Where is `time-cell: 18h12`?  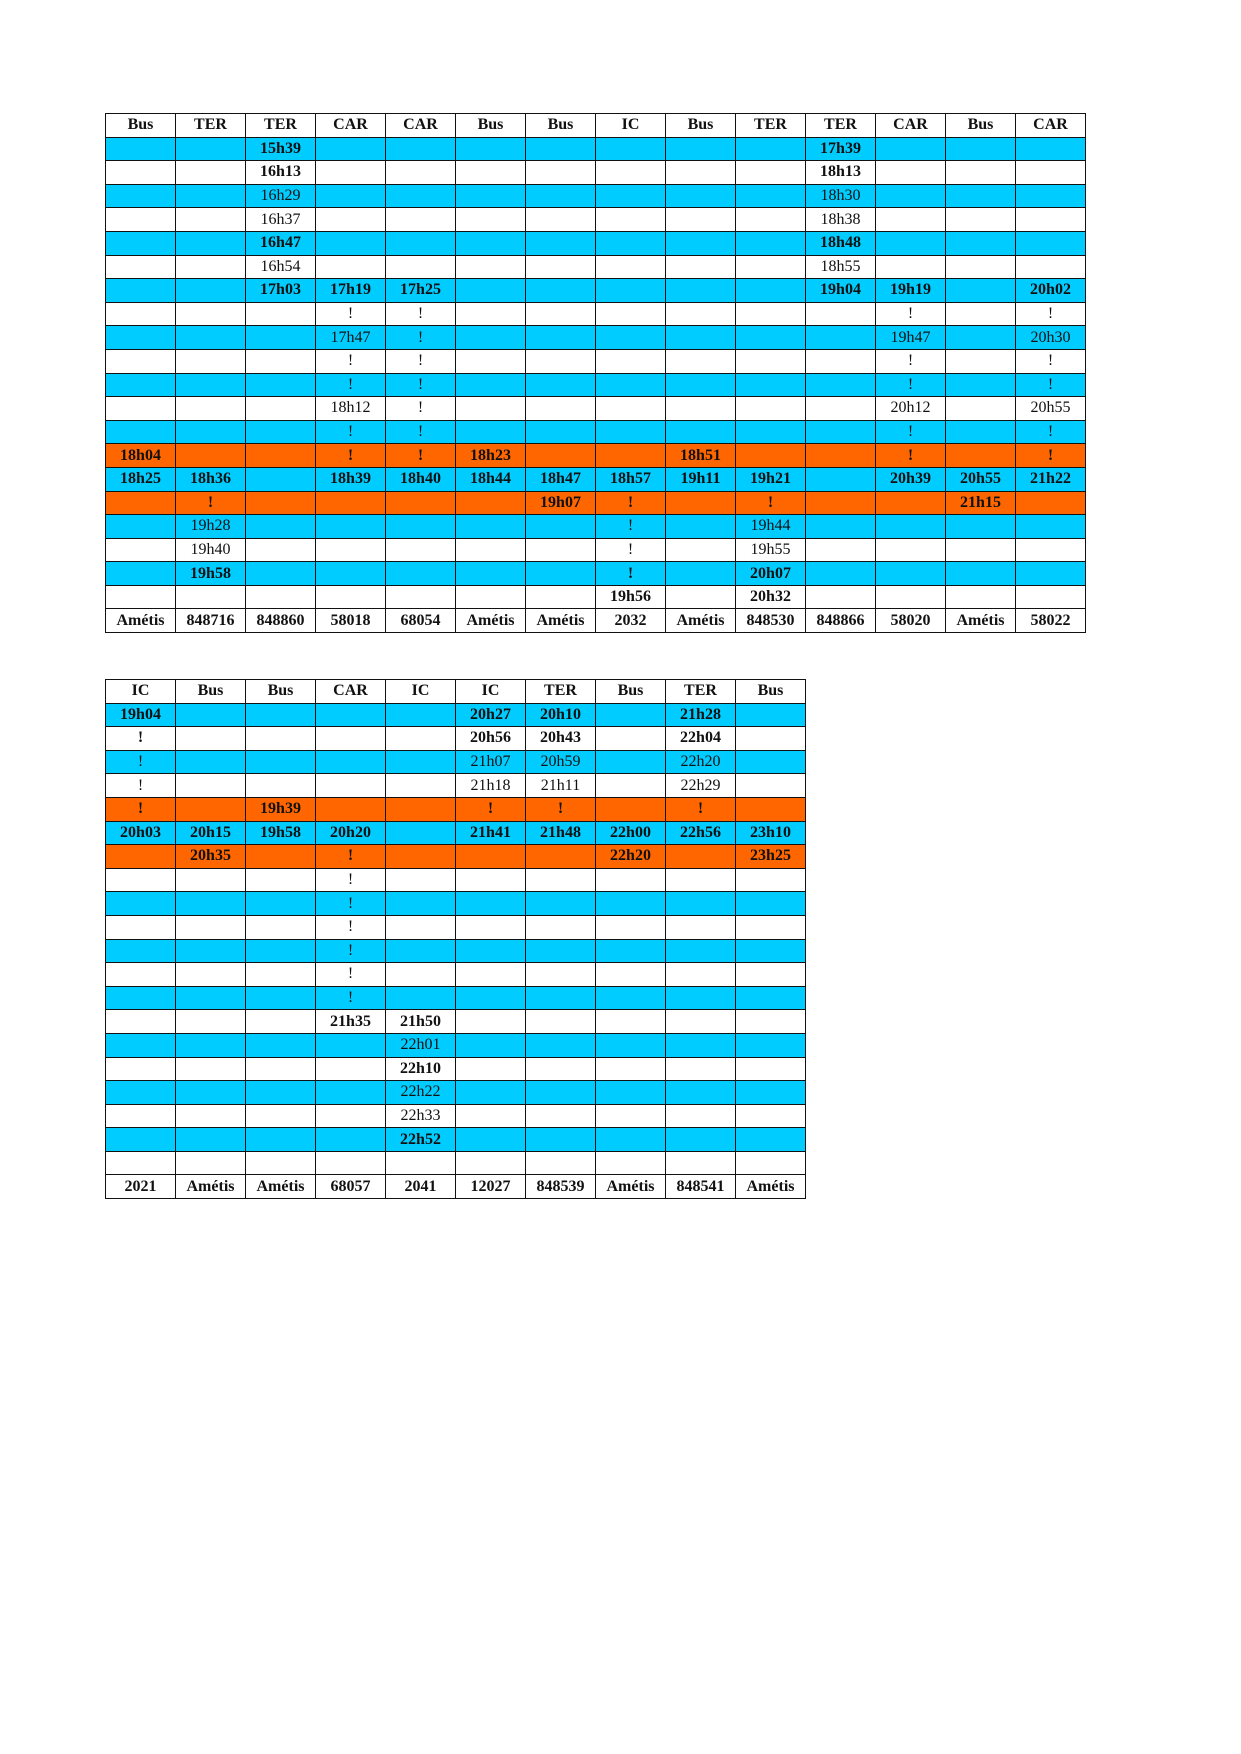
time-cell: 18h12 is located at coordinates (350, 408).